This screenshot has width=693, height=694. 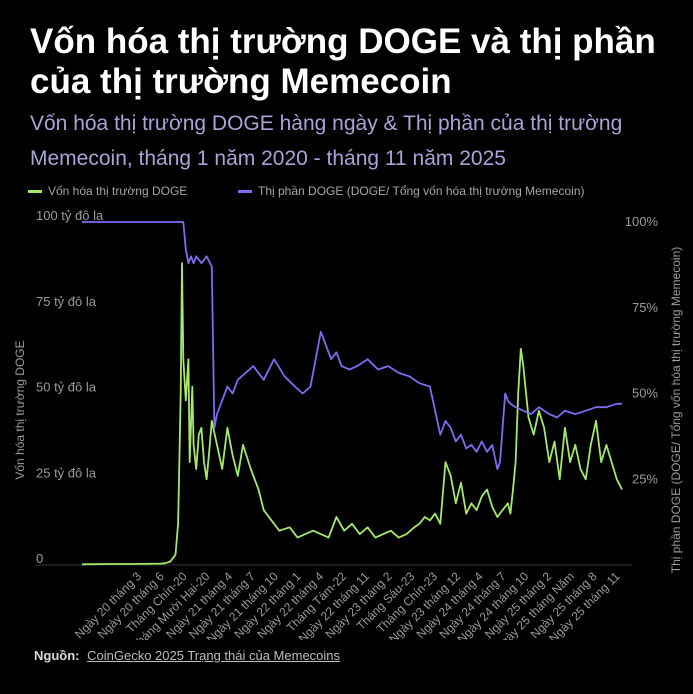 What do you see at coordinates (642, 221) in the screenshot?
I see `y-right-tick-label: 100%` at bounding box center [642, 221].